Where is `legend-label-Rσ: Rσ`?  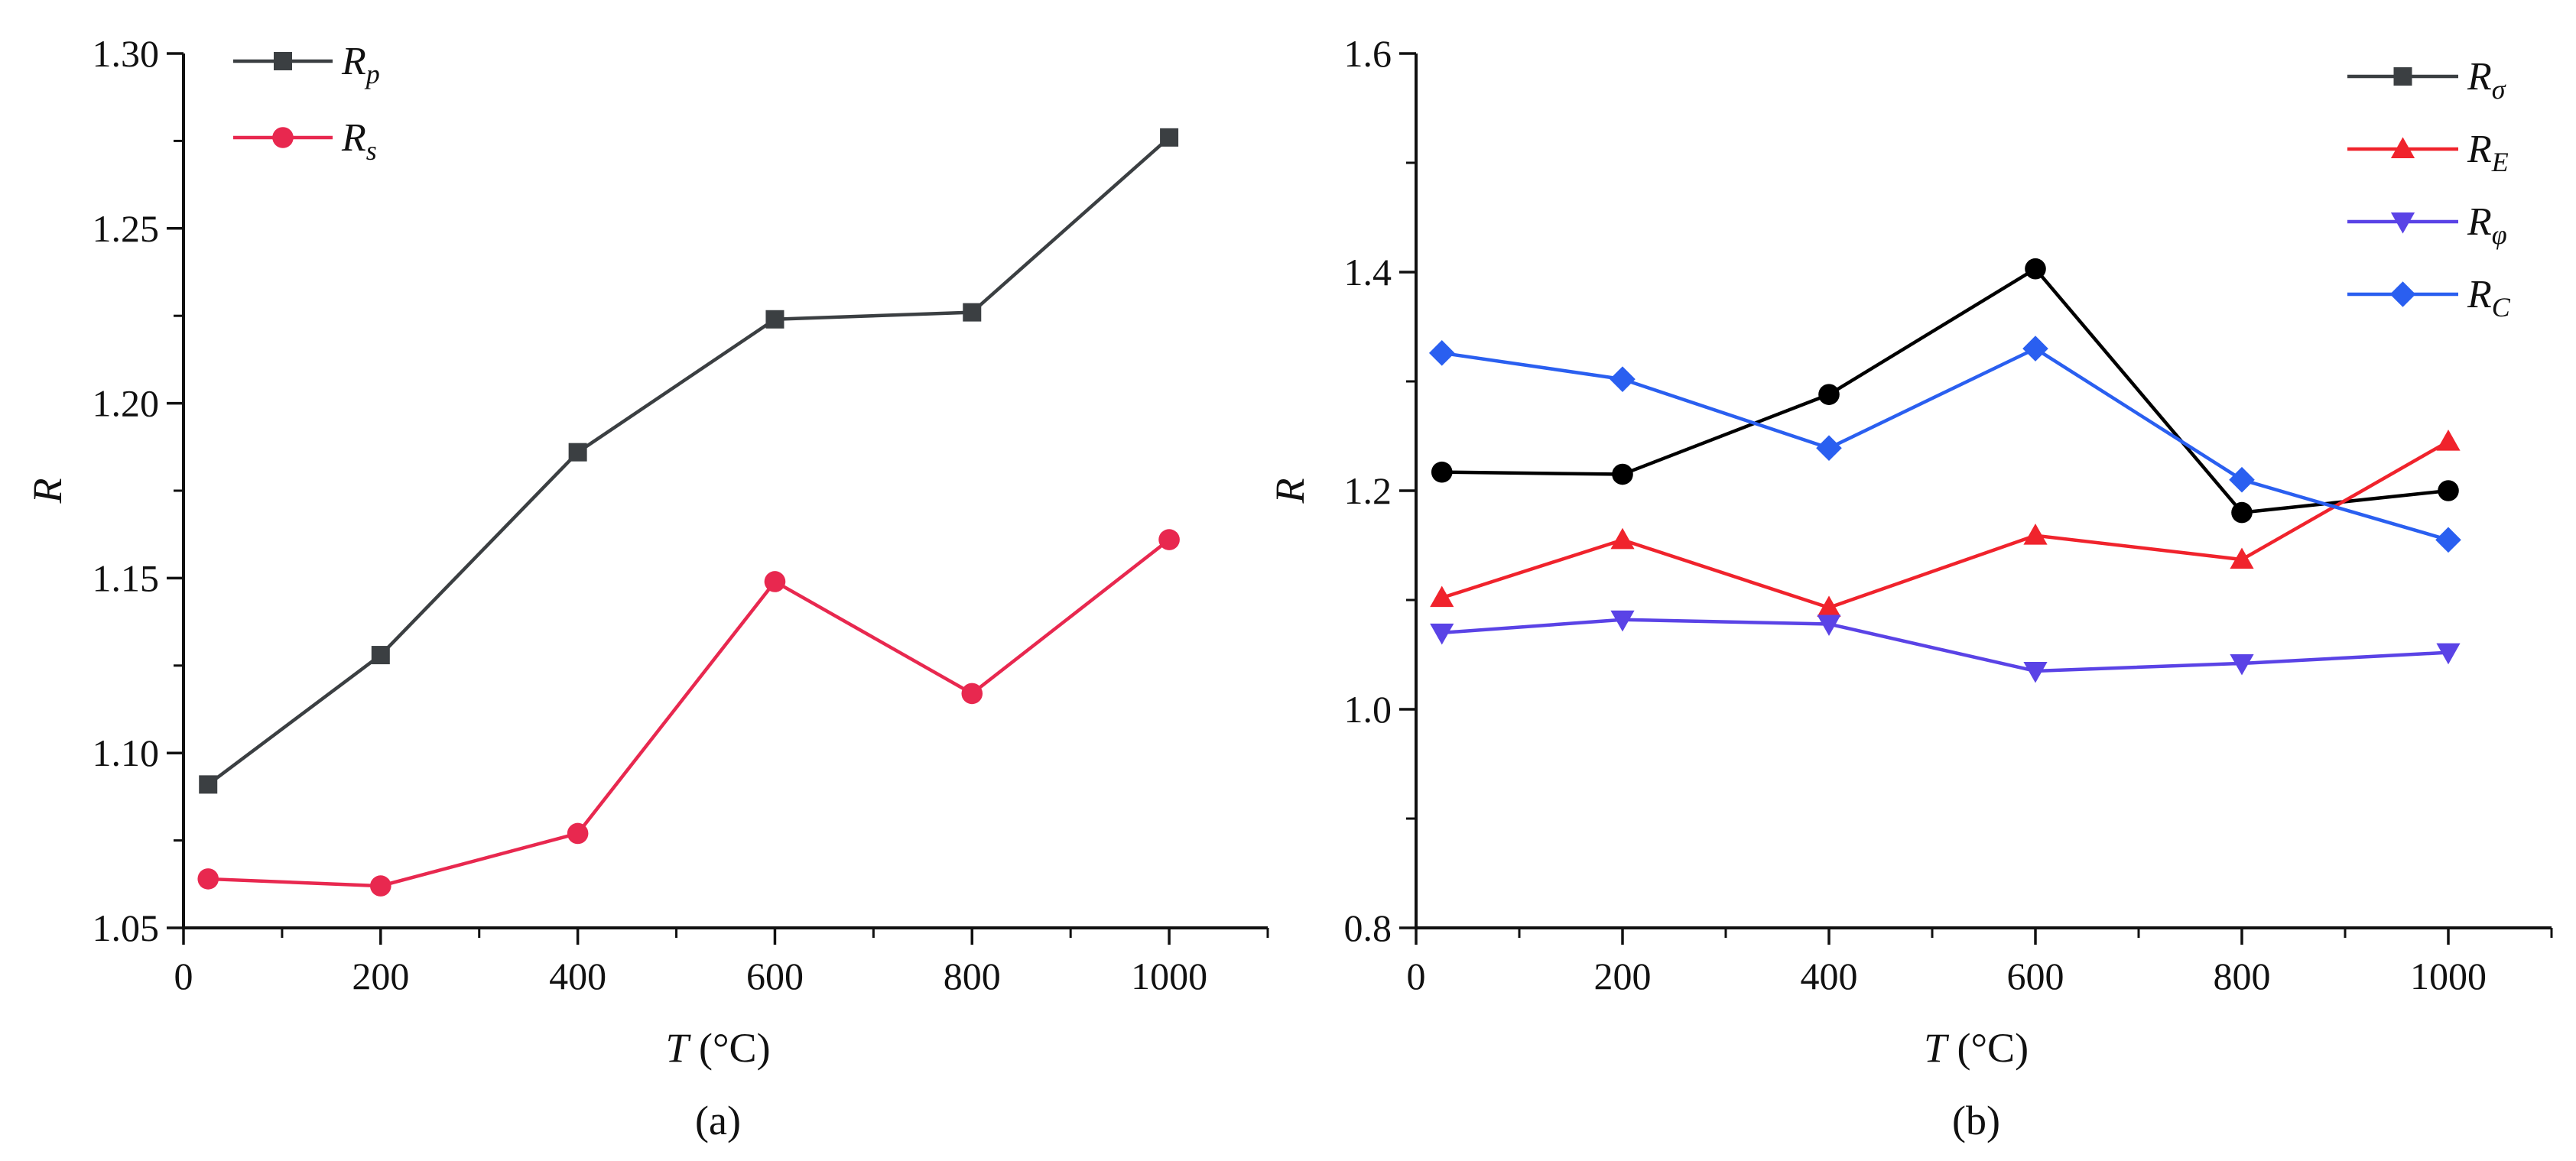 legend-label-Rσ: Rσ is located at coordinates (2487, 80).